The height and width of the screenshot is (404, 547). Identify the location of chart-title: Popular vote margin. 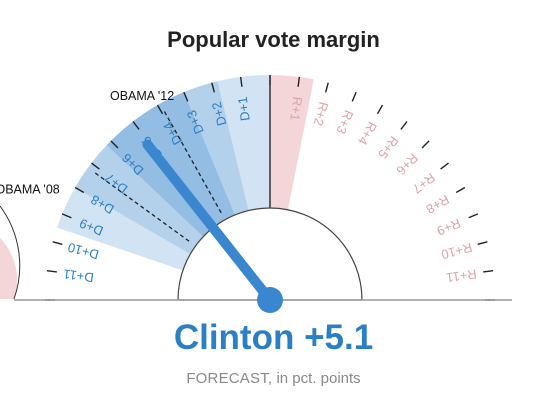
(273, 39).